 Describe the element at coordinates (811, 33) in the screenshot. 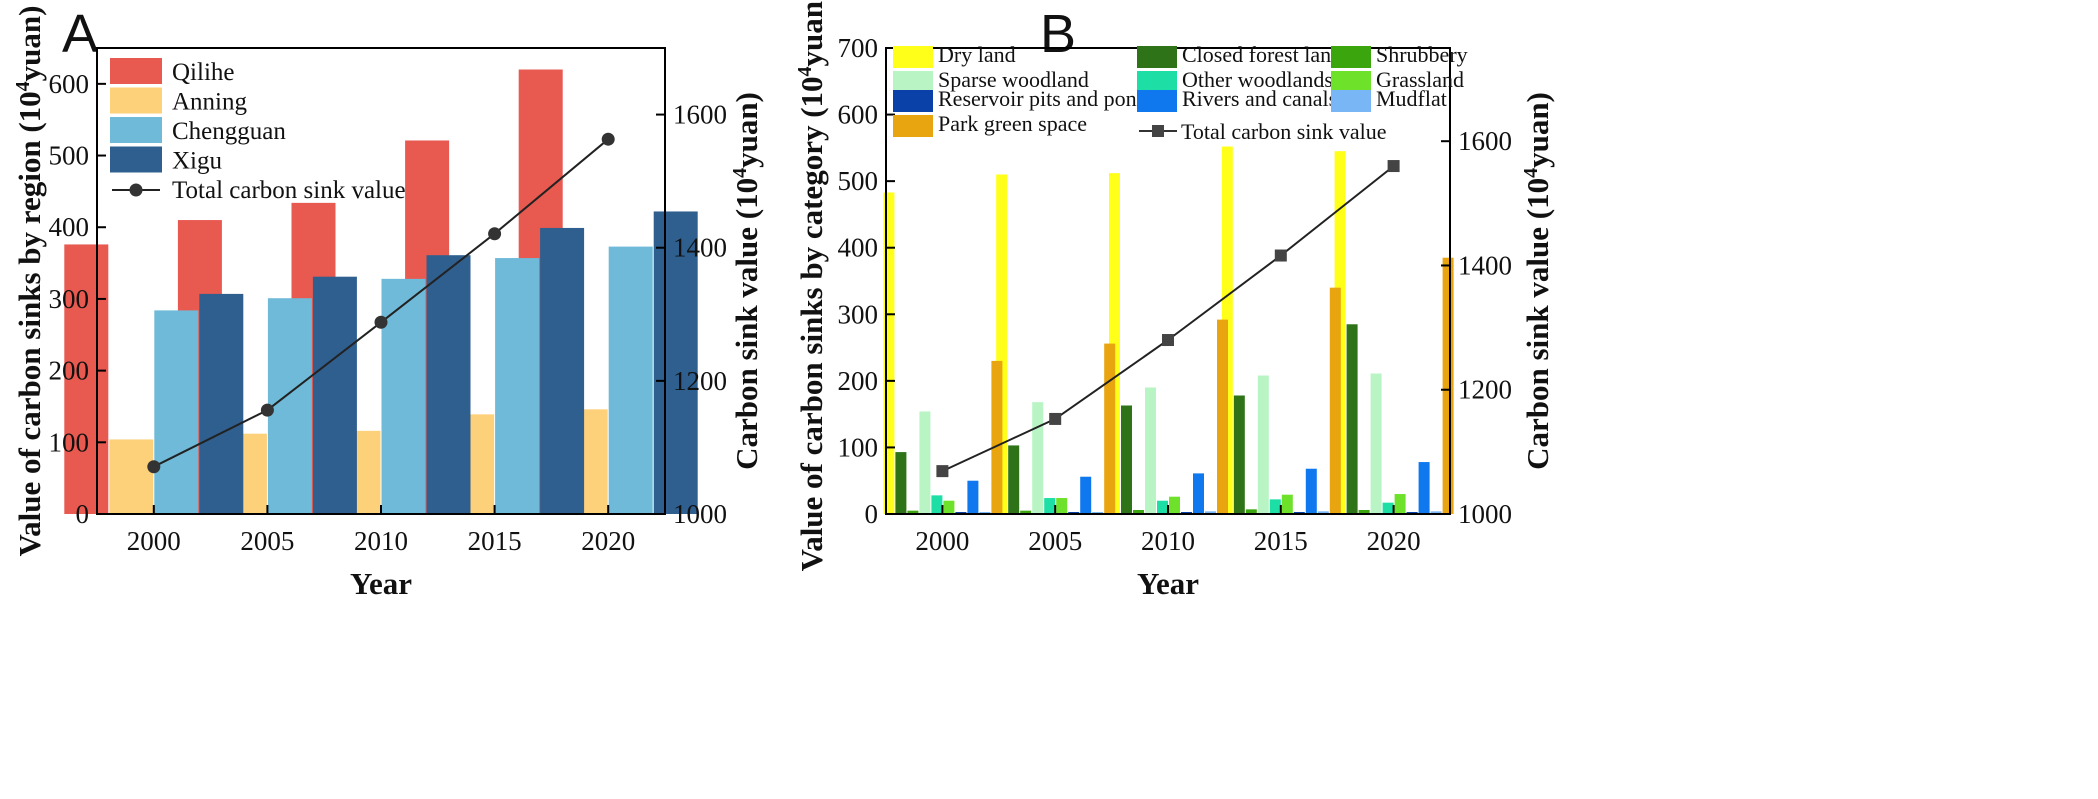

I see `y-axis-title-unit: yuan)` at that location.